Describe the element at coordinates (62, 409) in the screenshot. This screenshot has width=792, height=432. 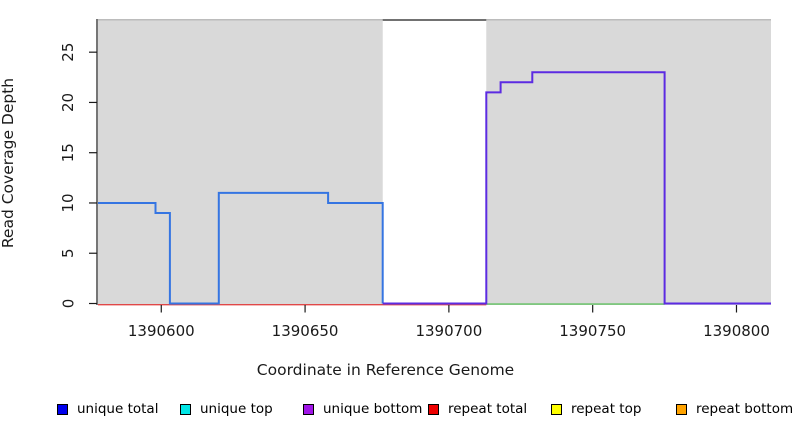
I see `unique-total-swatch-icon` at that location.